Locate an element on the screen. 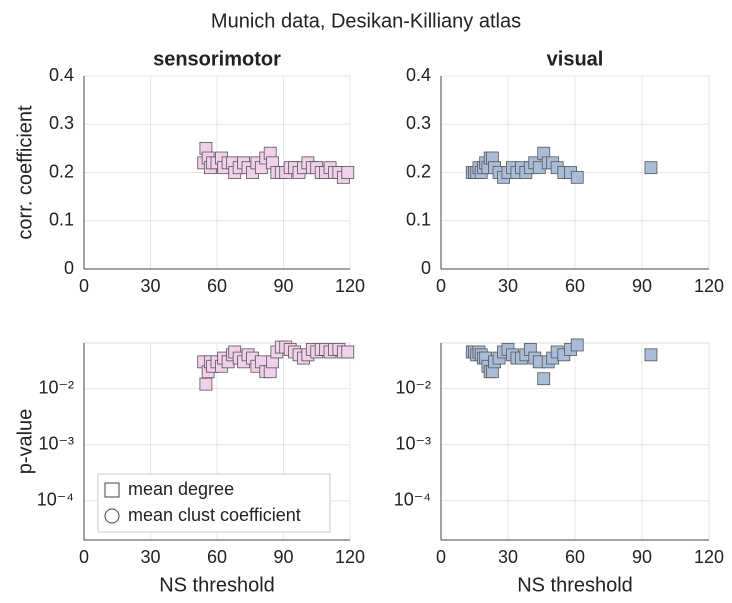  axes-title: visual is located at coordinates (575, 59).